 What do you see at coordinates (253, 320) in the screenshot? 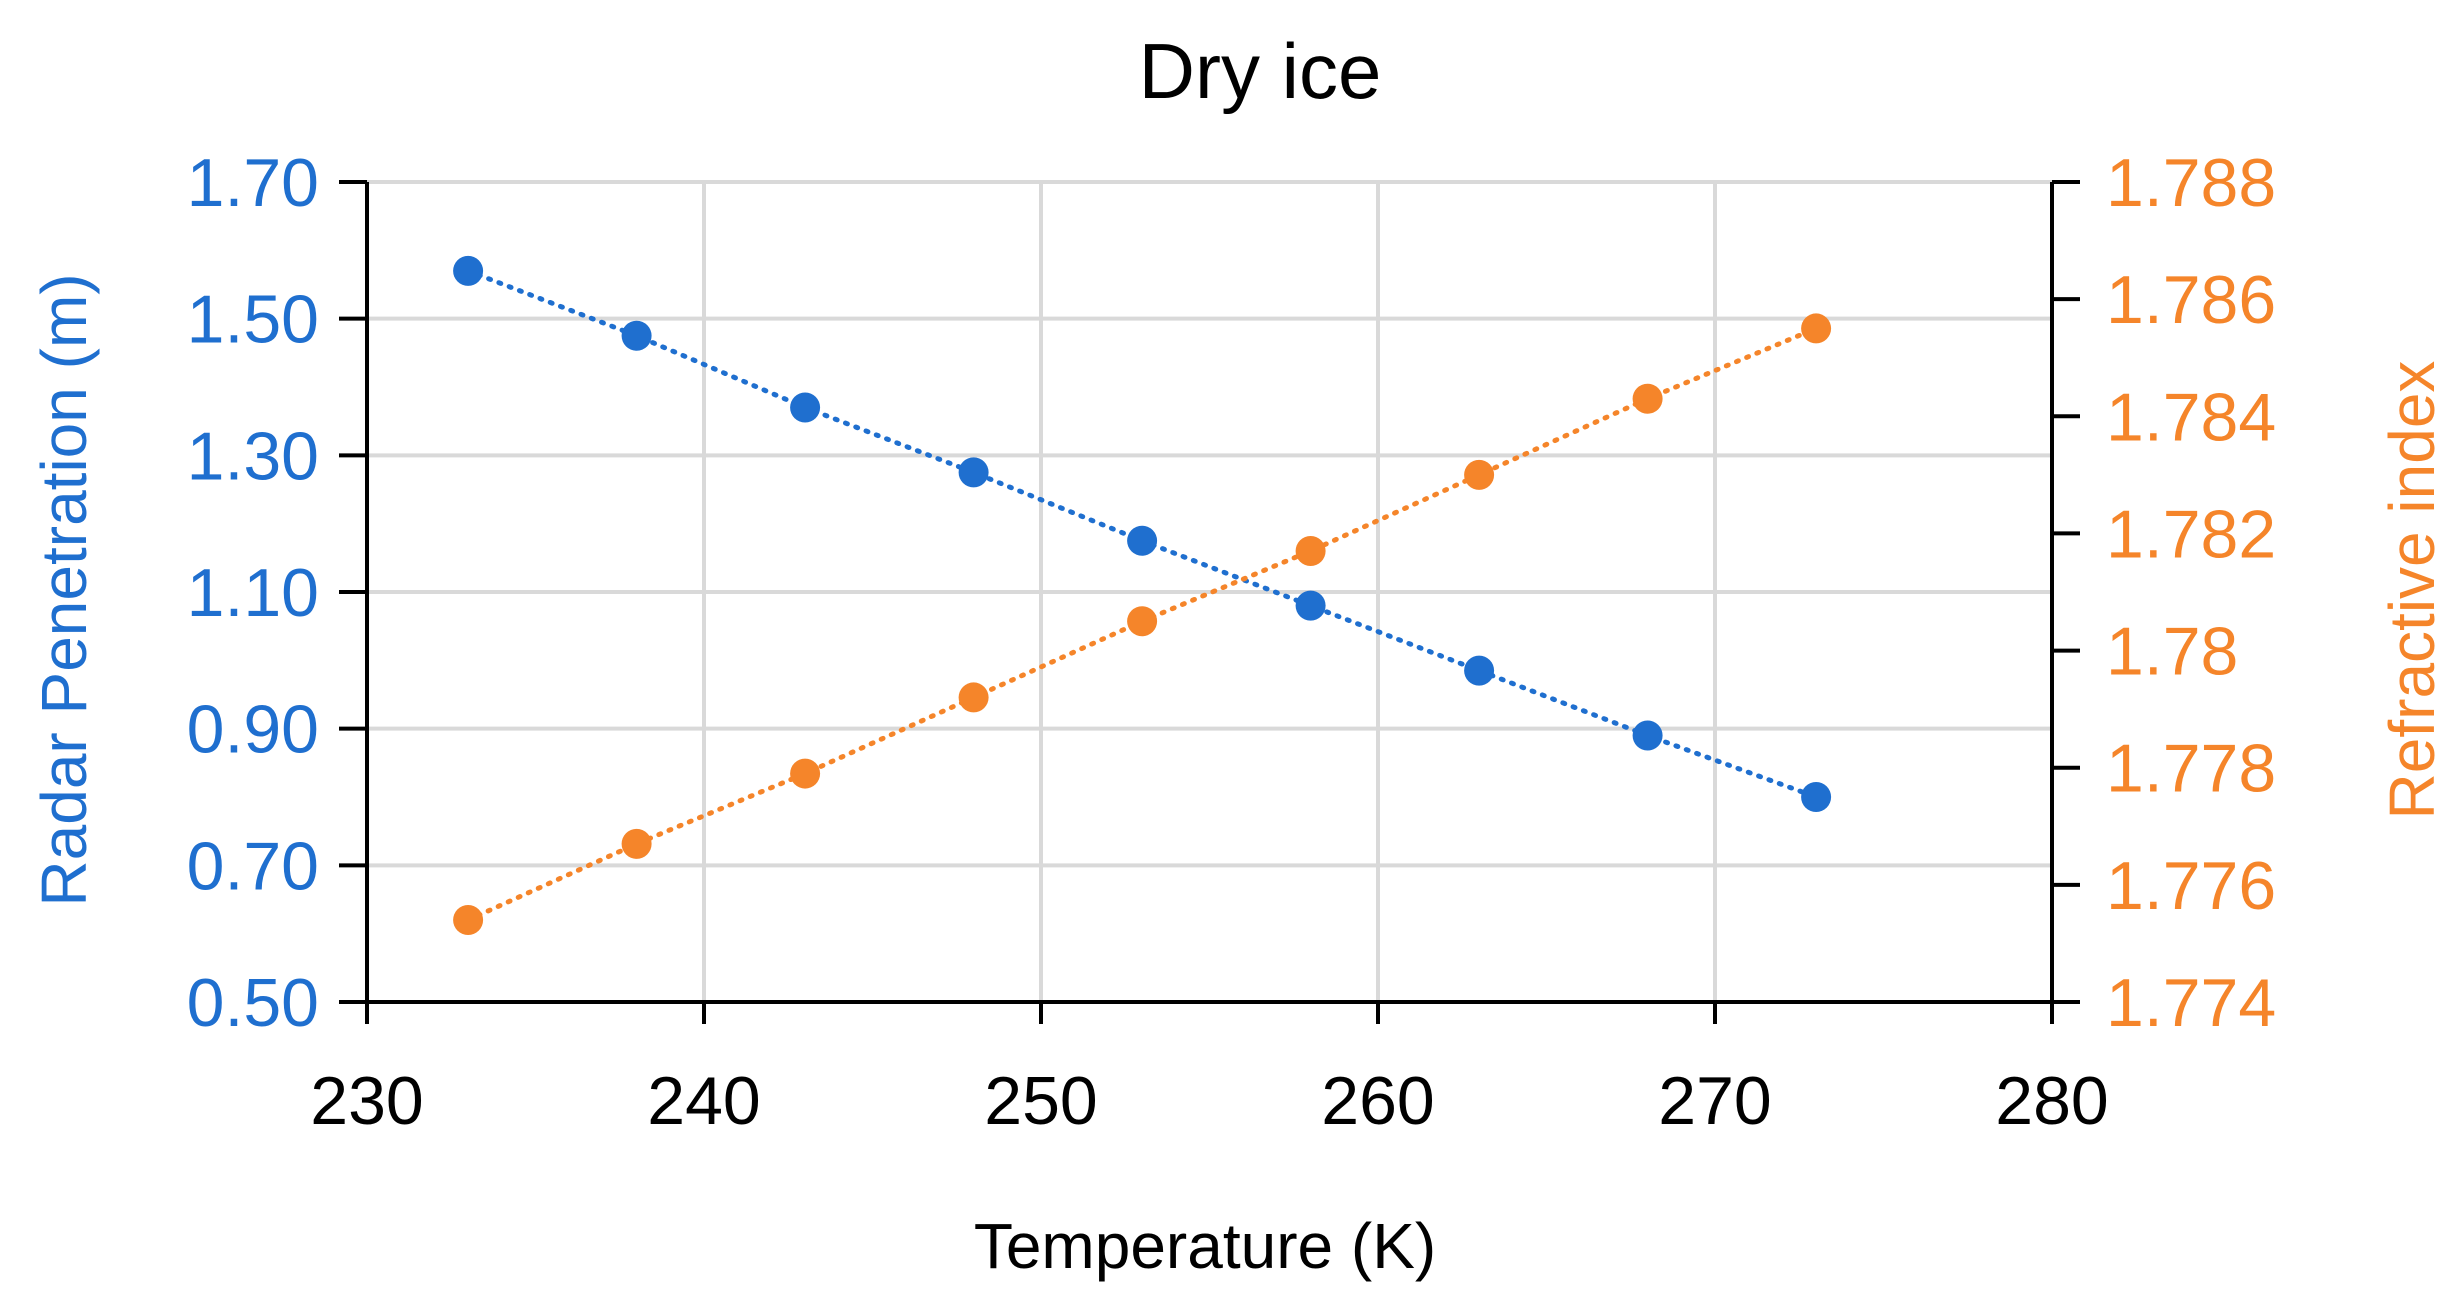
I see `left-y-tick-label: 1.50` at bounding box center [253, 320].